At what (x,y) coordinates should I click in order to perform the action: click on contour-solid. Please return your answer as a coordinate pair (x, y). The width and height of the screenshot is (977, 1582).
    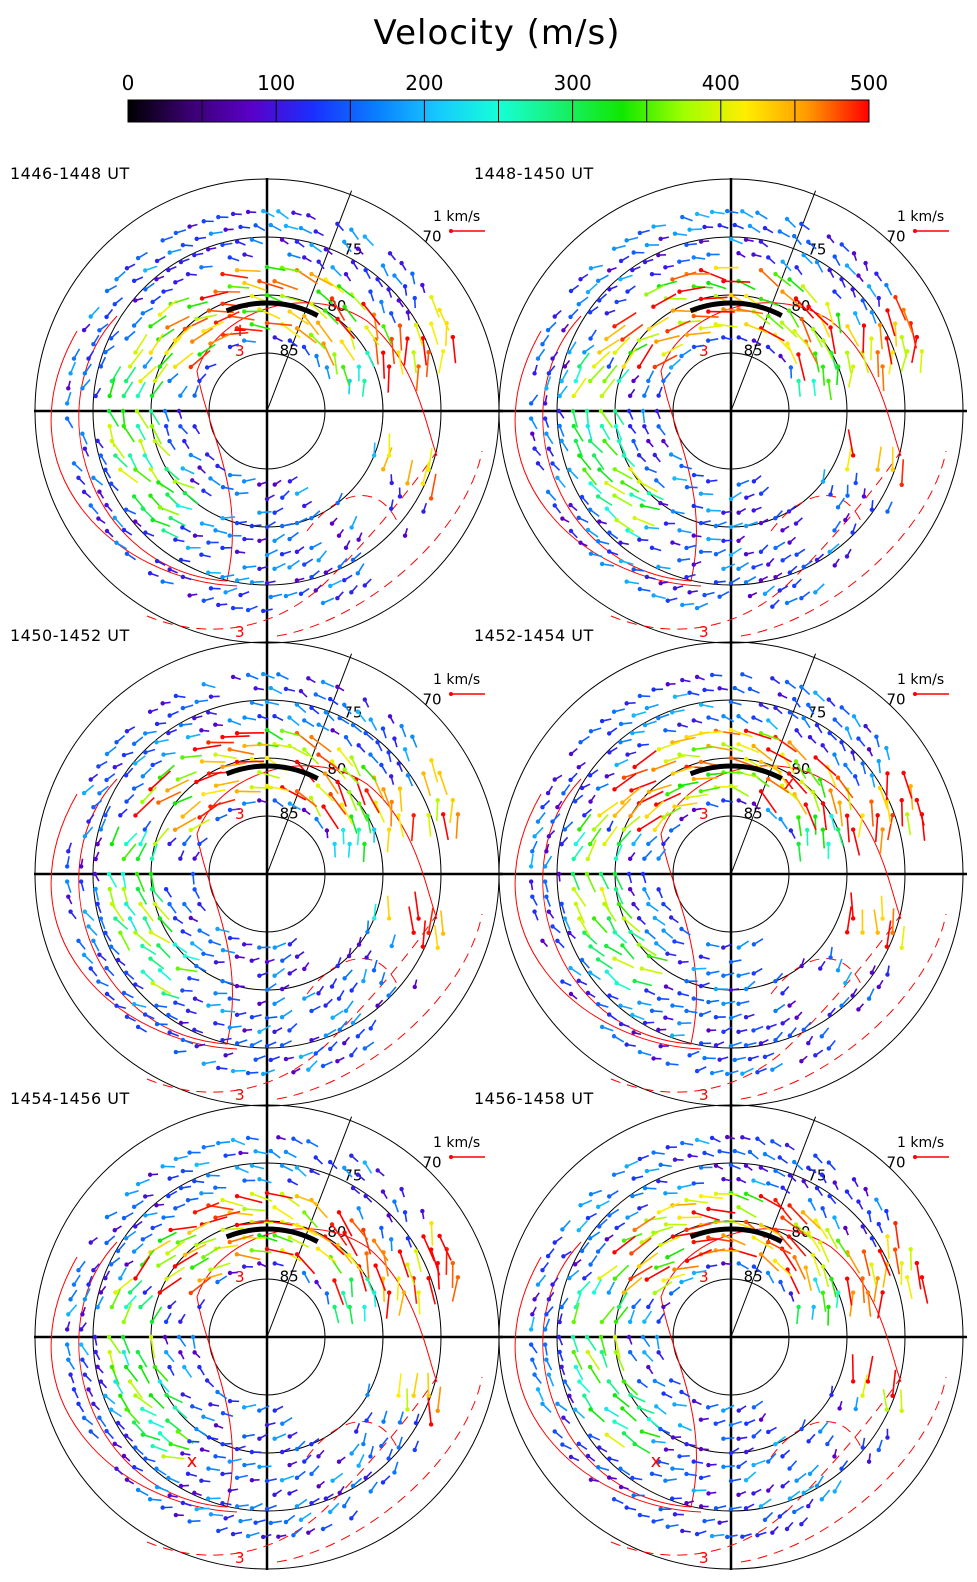
    Looking at the image, I should click on (722, 1368).